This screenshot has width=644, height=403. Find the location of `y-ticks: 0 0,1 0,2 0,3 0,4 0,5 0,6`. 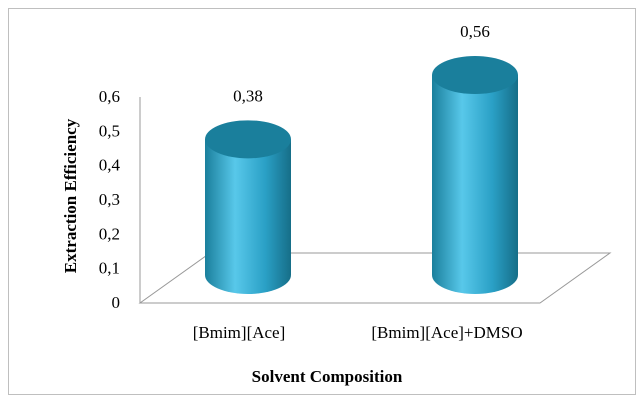

y-ticks: 0 0,1 0,2 0,3 0,4 0,5 0,6 is located at coordinates (110, 199).